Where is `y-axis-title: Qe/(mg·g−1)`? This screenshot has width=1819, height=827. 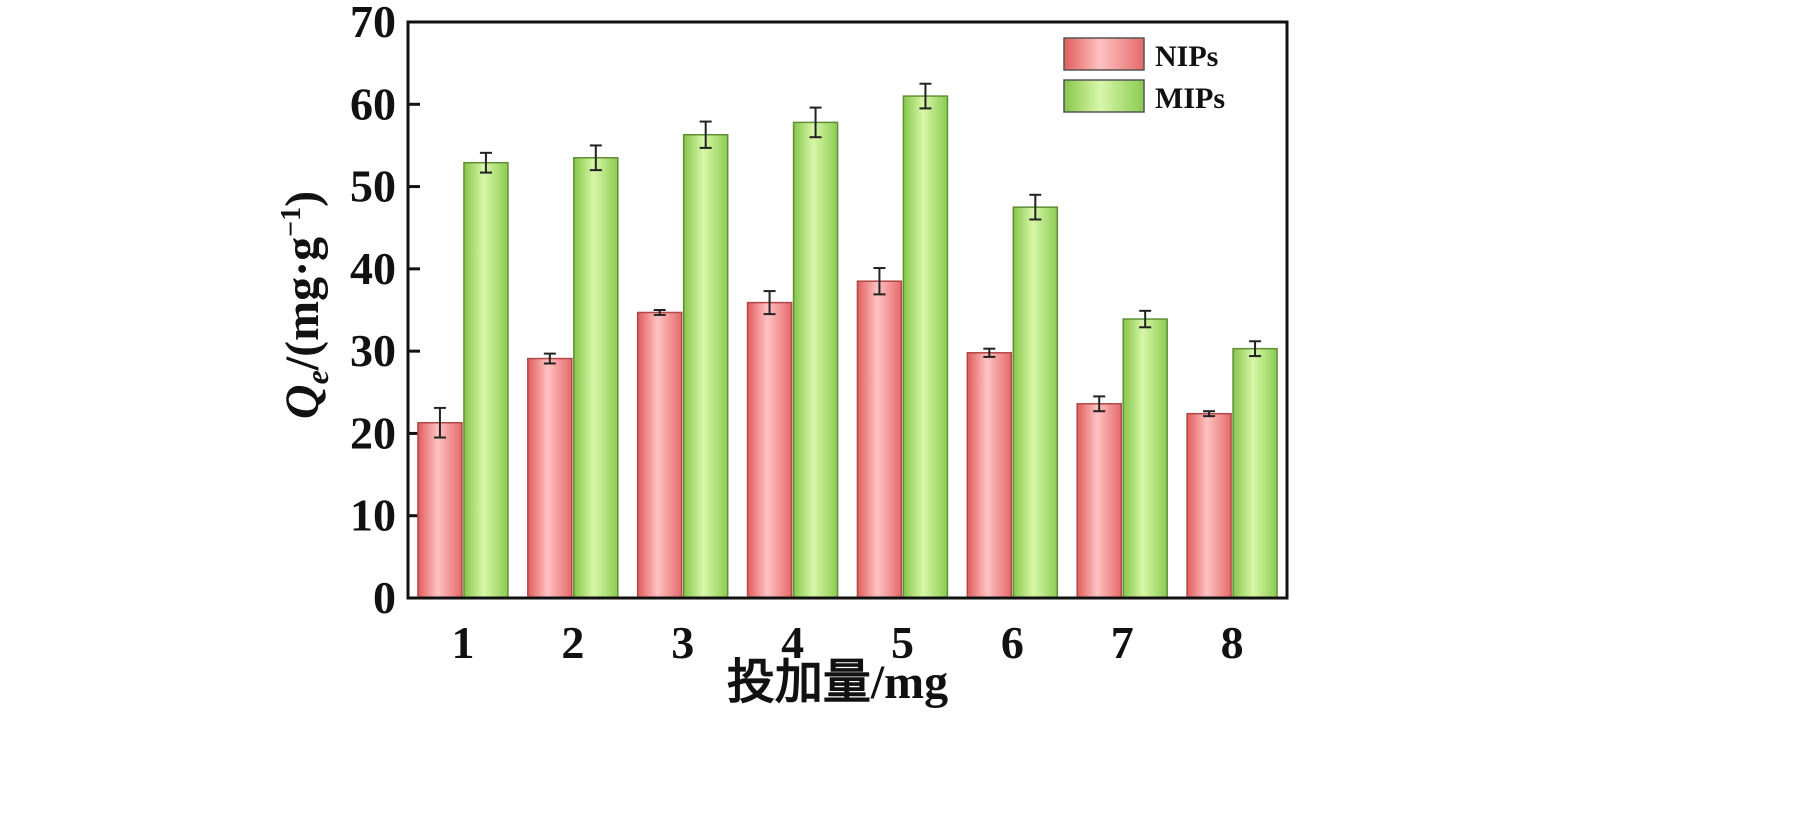 y-axis-title: Qe/(mg·g−1) is located at coordinates (305, 305).